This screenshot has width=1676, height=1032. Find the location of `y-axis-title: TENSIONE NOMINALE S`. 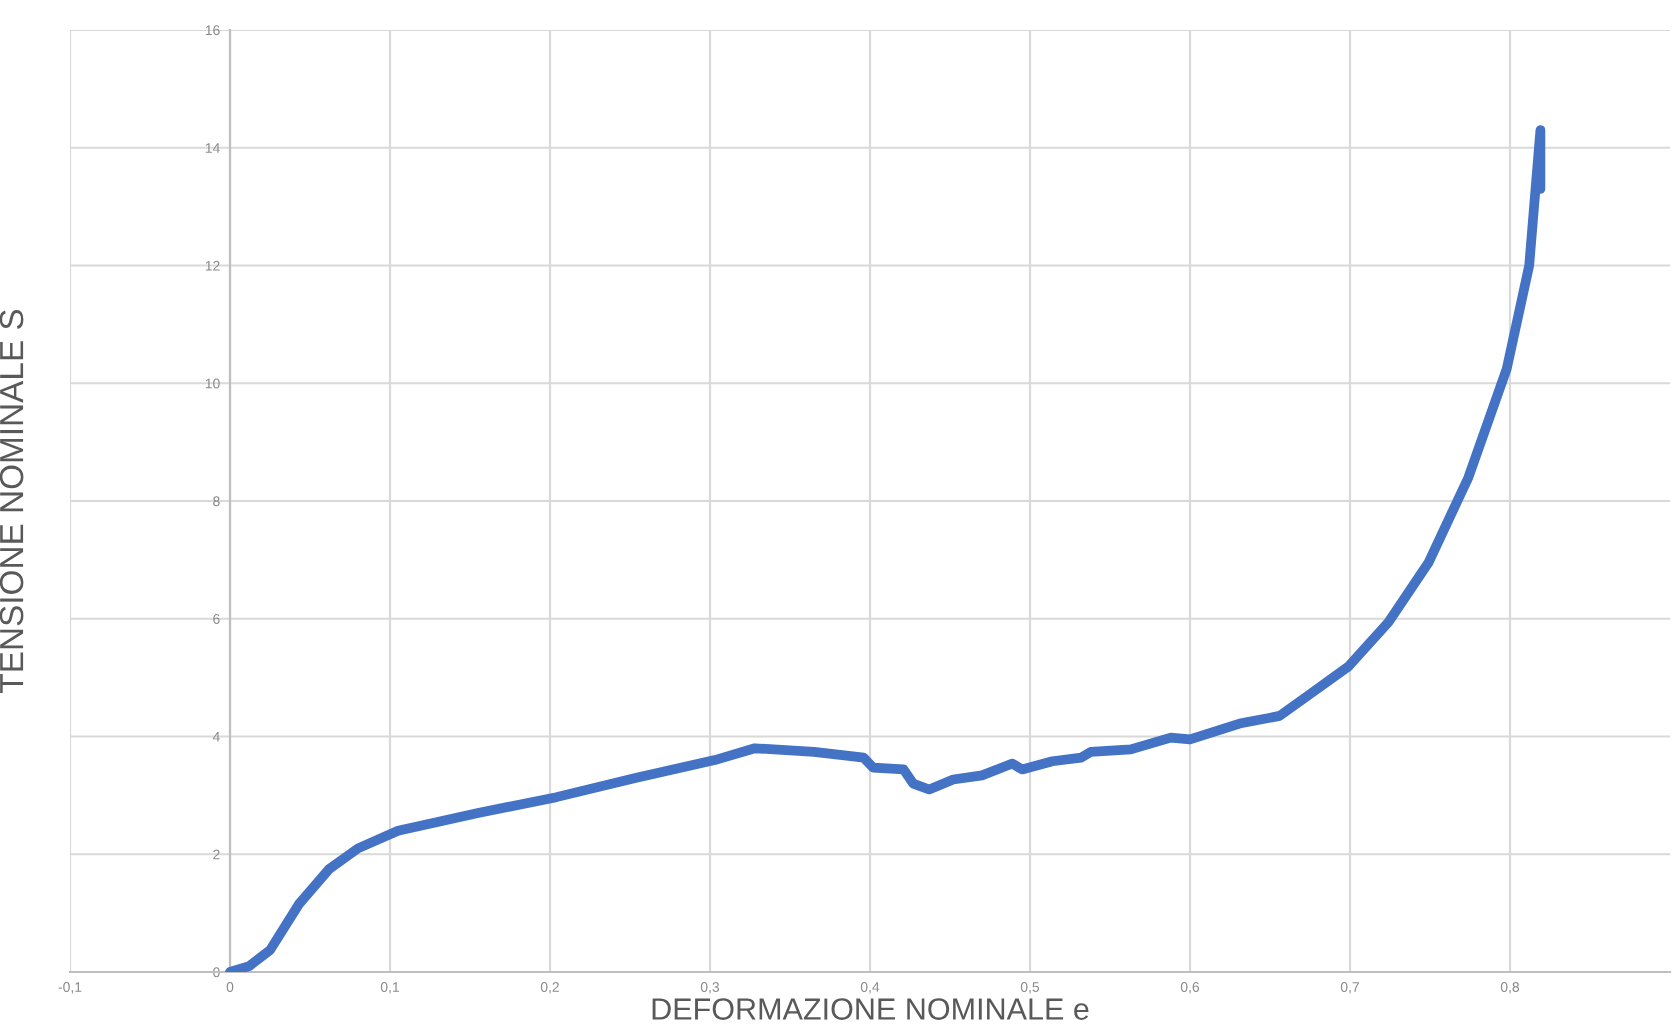

y-axis-title: TENSIONE NOMINALE S is located at coordinates (12, 501).